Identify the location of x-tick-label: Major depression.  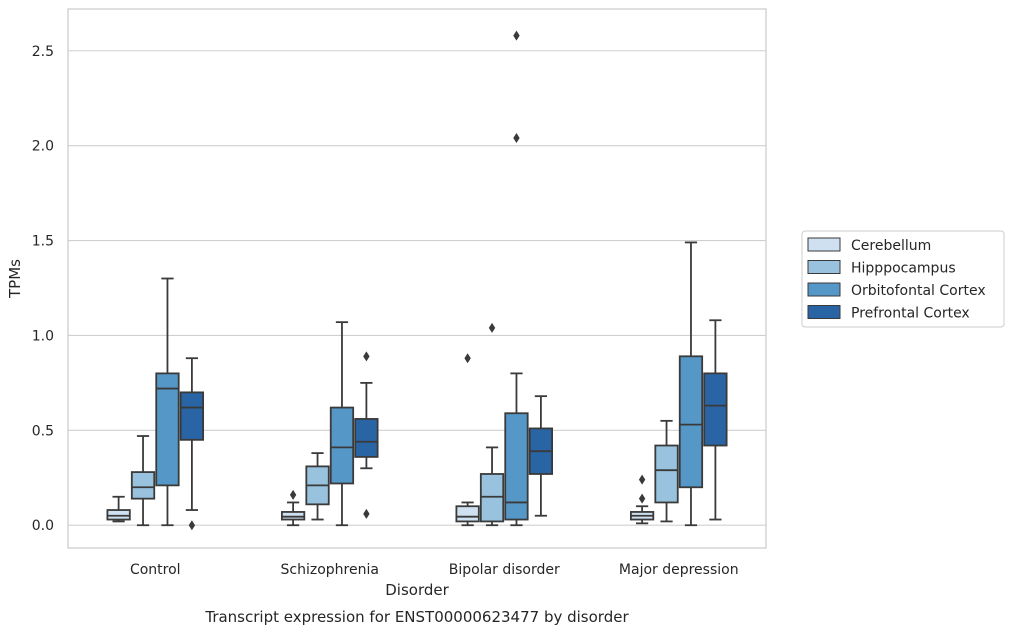
(679, 570).